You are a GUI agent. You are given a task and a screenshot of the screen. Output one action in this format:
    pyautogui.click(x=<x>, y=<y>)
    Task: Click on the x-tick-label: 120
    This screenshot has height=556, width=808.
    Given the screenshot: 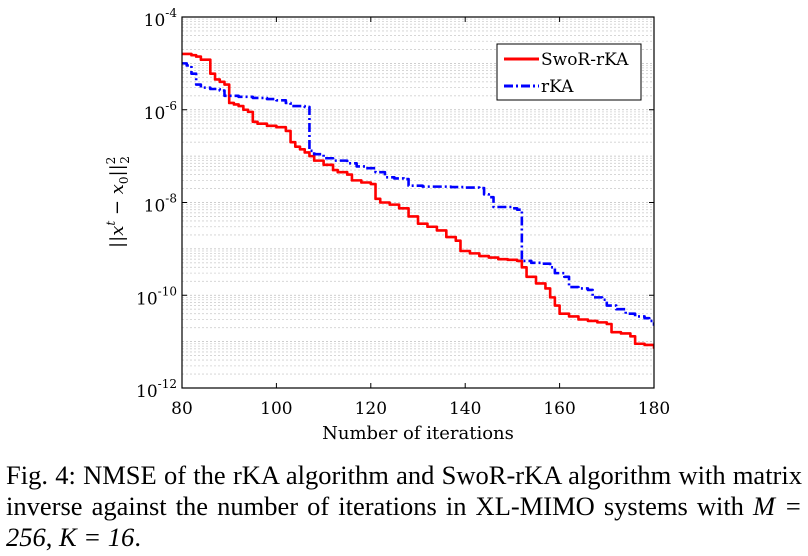 What is the action you would take?
    pyautogui.click(x=371, y=409)
    